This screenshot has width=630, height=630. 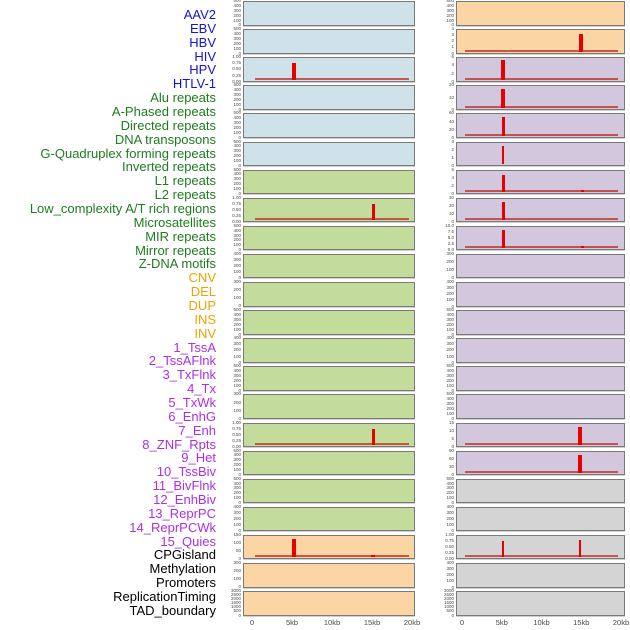 What do you see at coordinates (202, 278) in the screenshot?
I see `feature-label-CNV: CNV` at bounding box center [202, 278].